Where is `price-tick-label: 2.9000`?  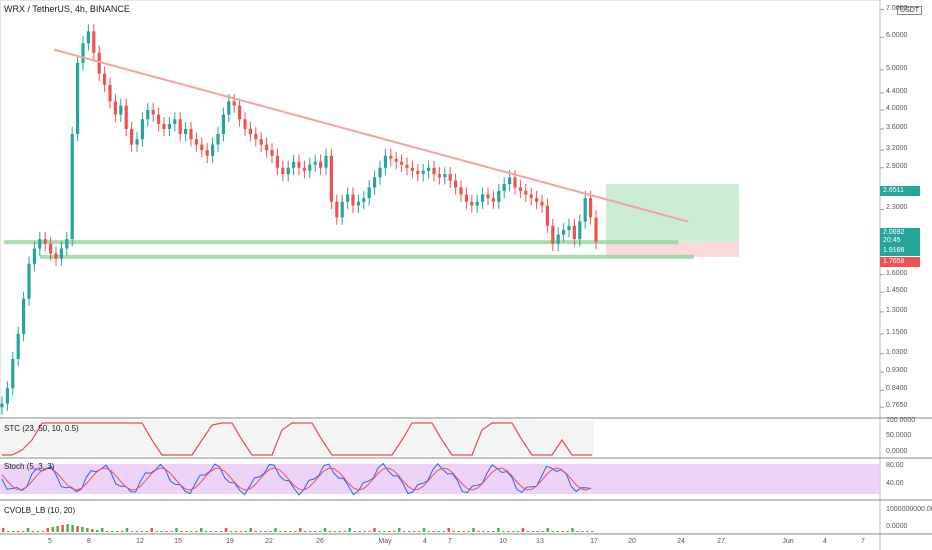 price-tick-label: 2.9000 is located at coordinates (897, 166).